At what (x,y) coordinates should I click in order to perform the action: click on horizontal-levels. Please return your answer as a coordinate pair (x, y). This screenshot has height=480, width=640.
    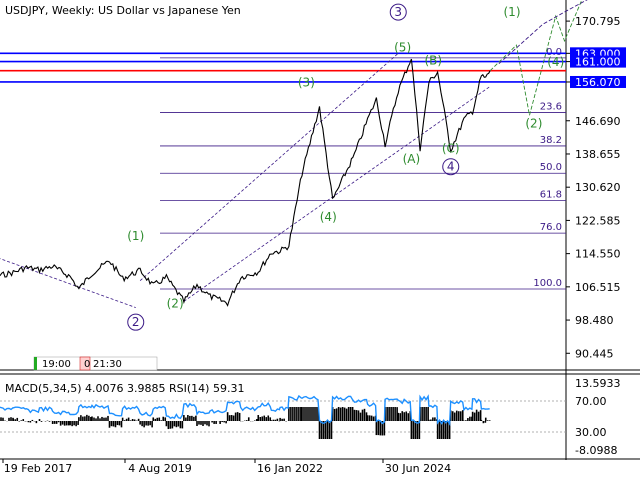
    Looking at the image, I should click on (283, 67).